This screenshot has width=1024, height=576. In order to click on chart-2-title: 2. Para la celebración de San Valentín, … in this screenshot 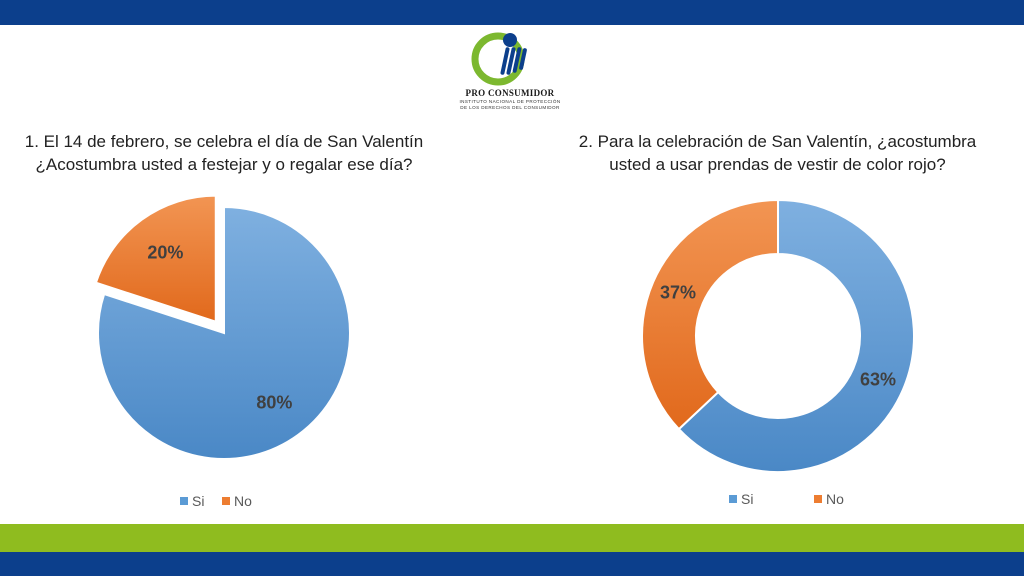, I will do `click(777, 153)`.